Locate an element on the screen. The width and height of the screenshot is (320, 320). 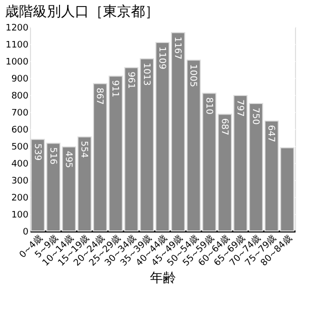
y-tick-label: 200 is located at coordinates (20, 199).